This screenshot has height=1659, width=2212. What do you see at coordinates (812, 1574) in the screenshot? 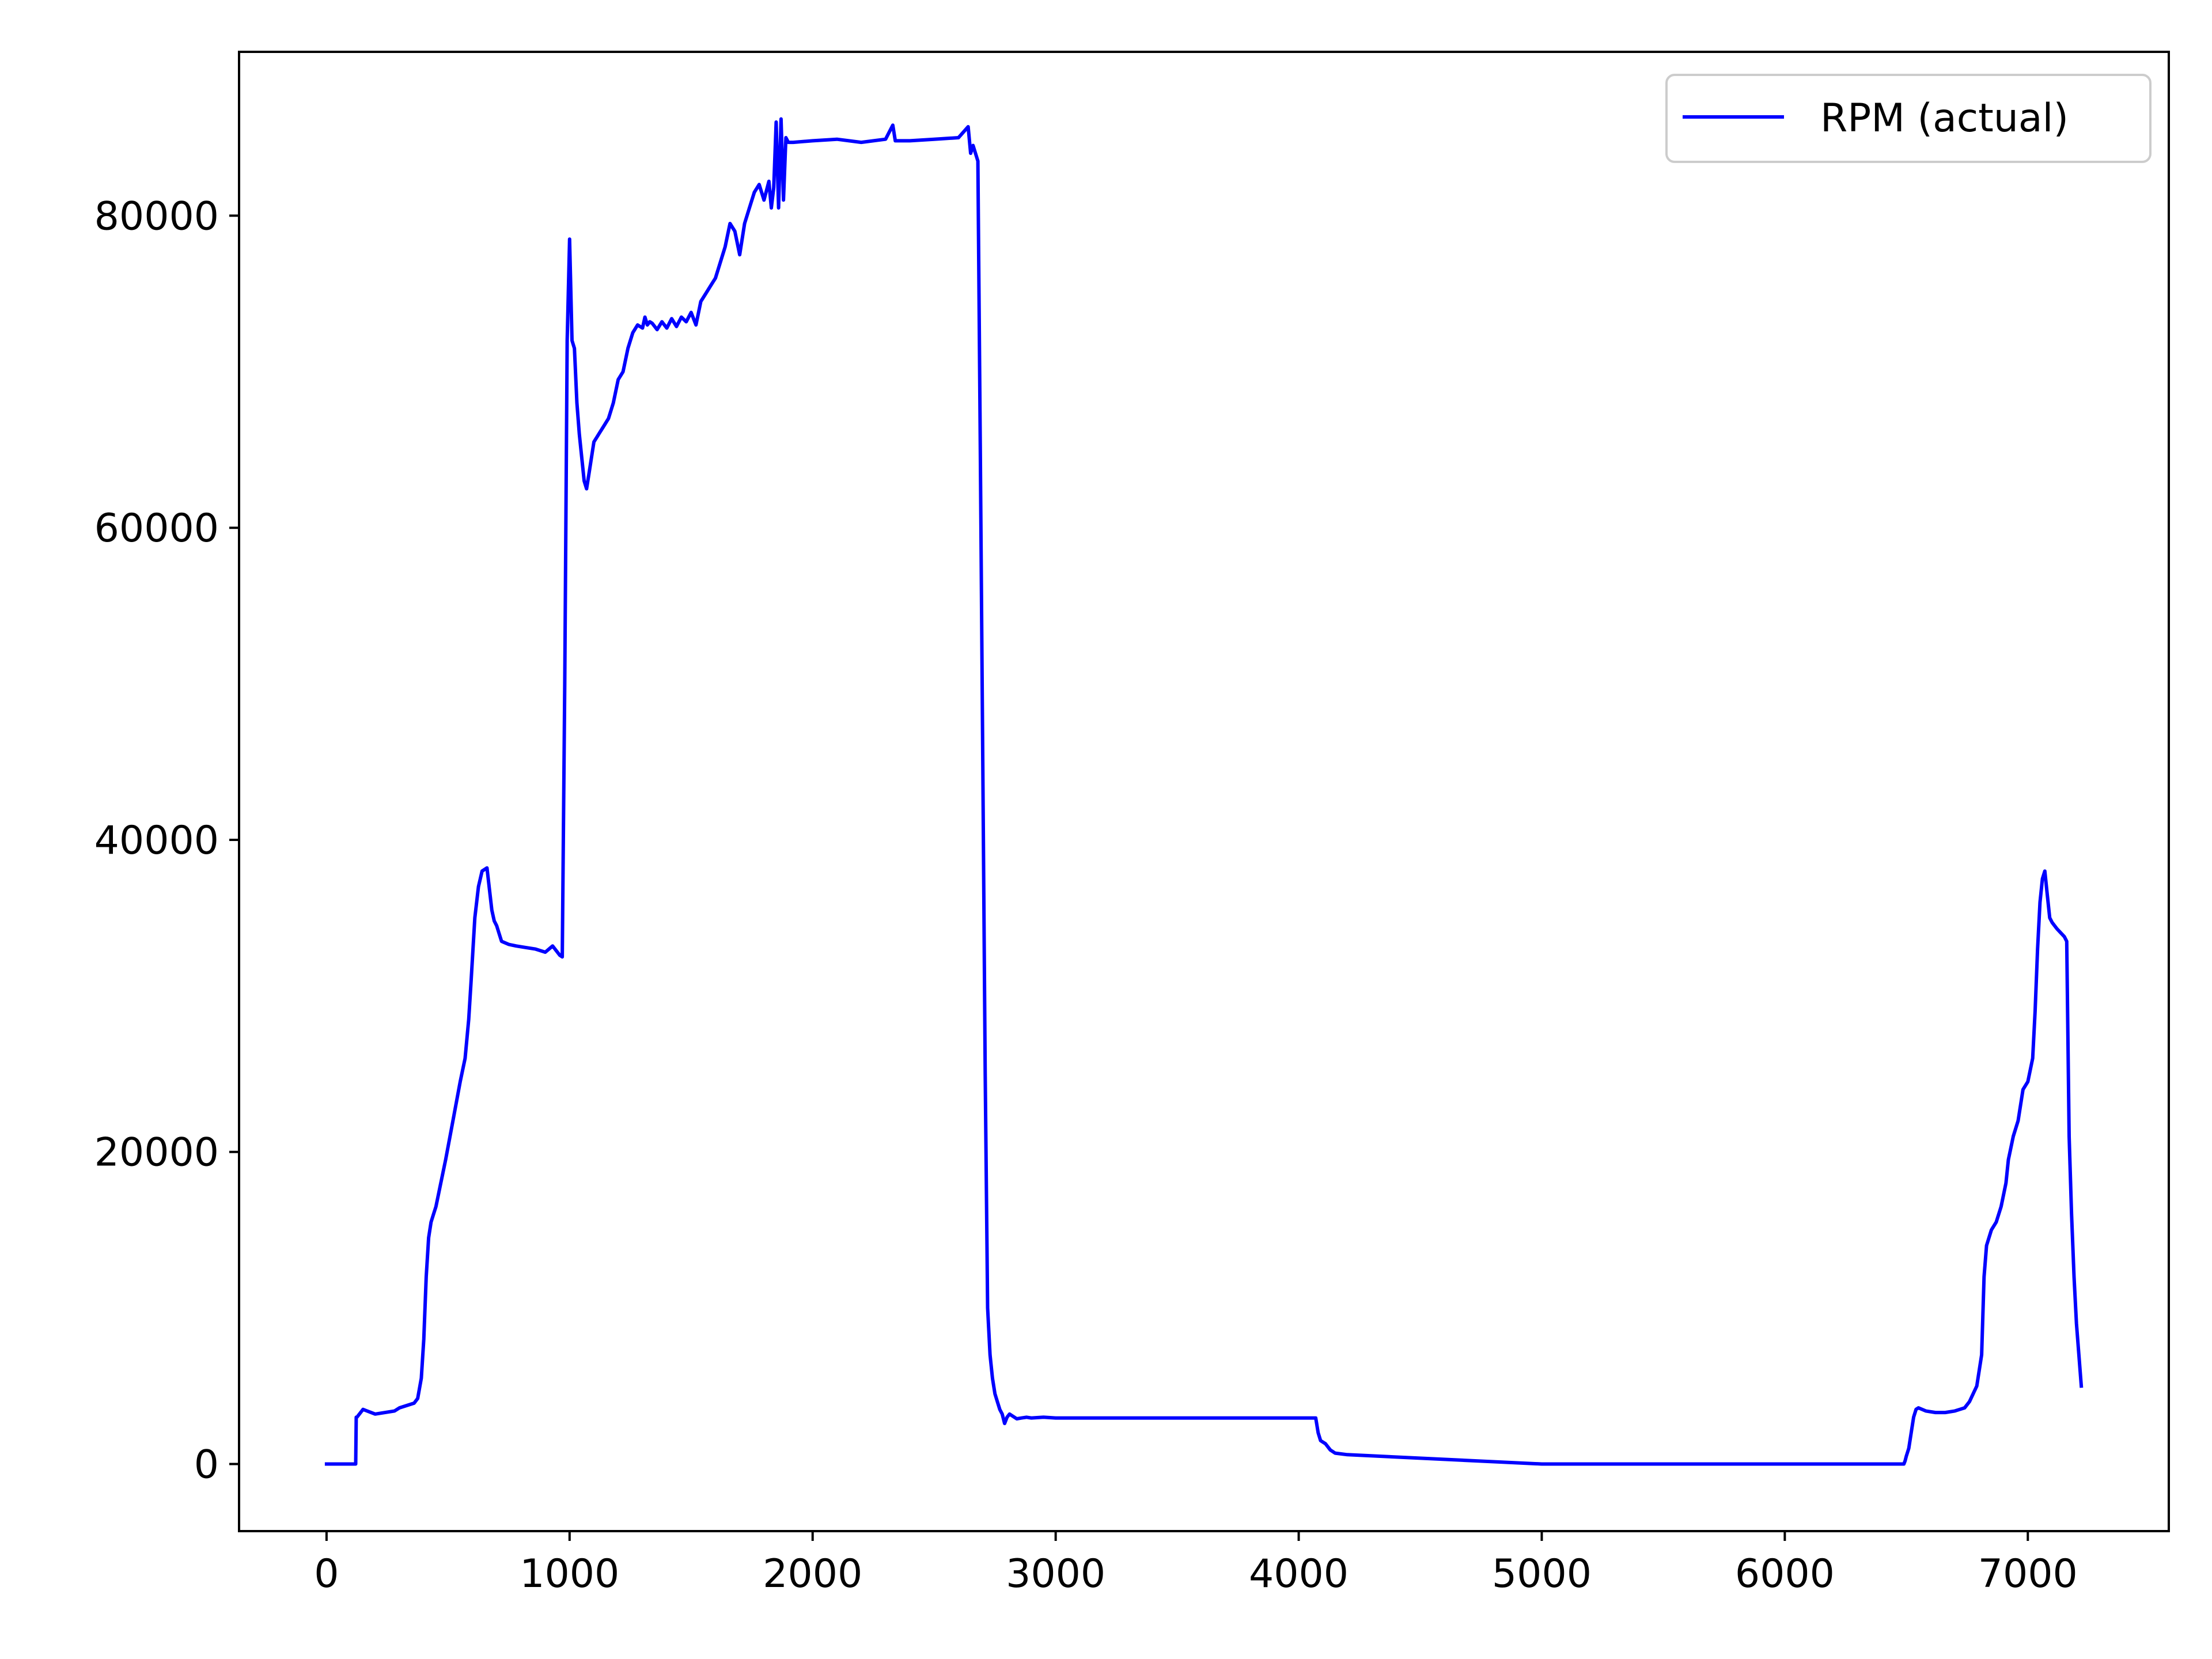
I see `x-tick-label: 2000` at bounding box center [812, 1574].